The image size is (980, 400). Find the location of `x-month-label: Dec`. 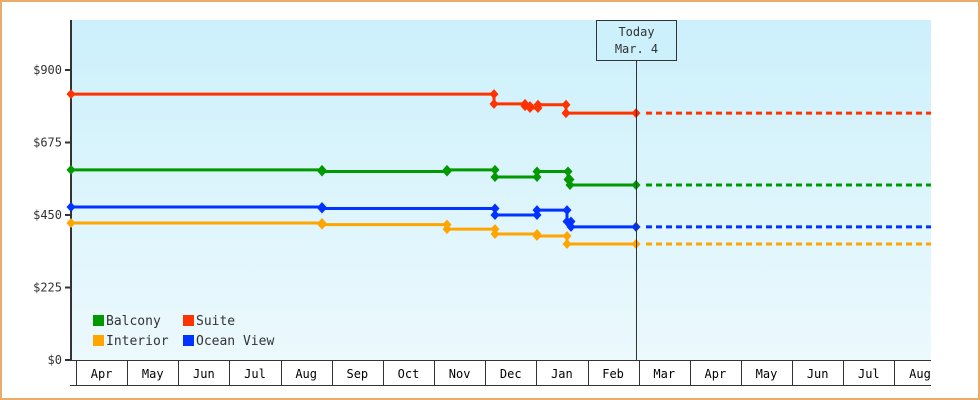

x-month-label: Dec is located at coordinates (511, 374).